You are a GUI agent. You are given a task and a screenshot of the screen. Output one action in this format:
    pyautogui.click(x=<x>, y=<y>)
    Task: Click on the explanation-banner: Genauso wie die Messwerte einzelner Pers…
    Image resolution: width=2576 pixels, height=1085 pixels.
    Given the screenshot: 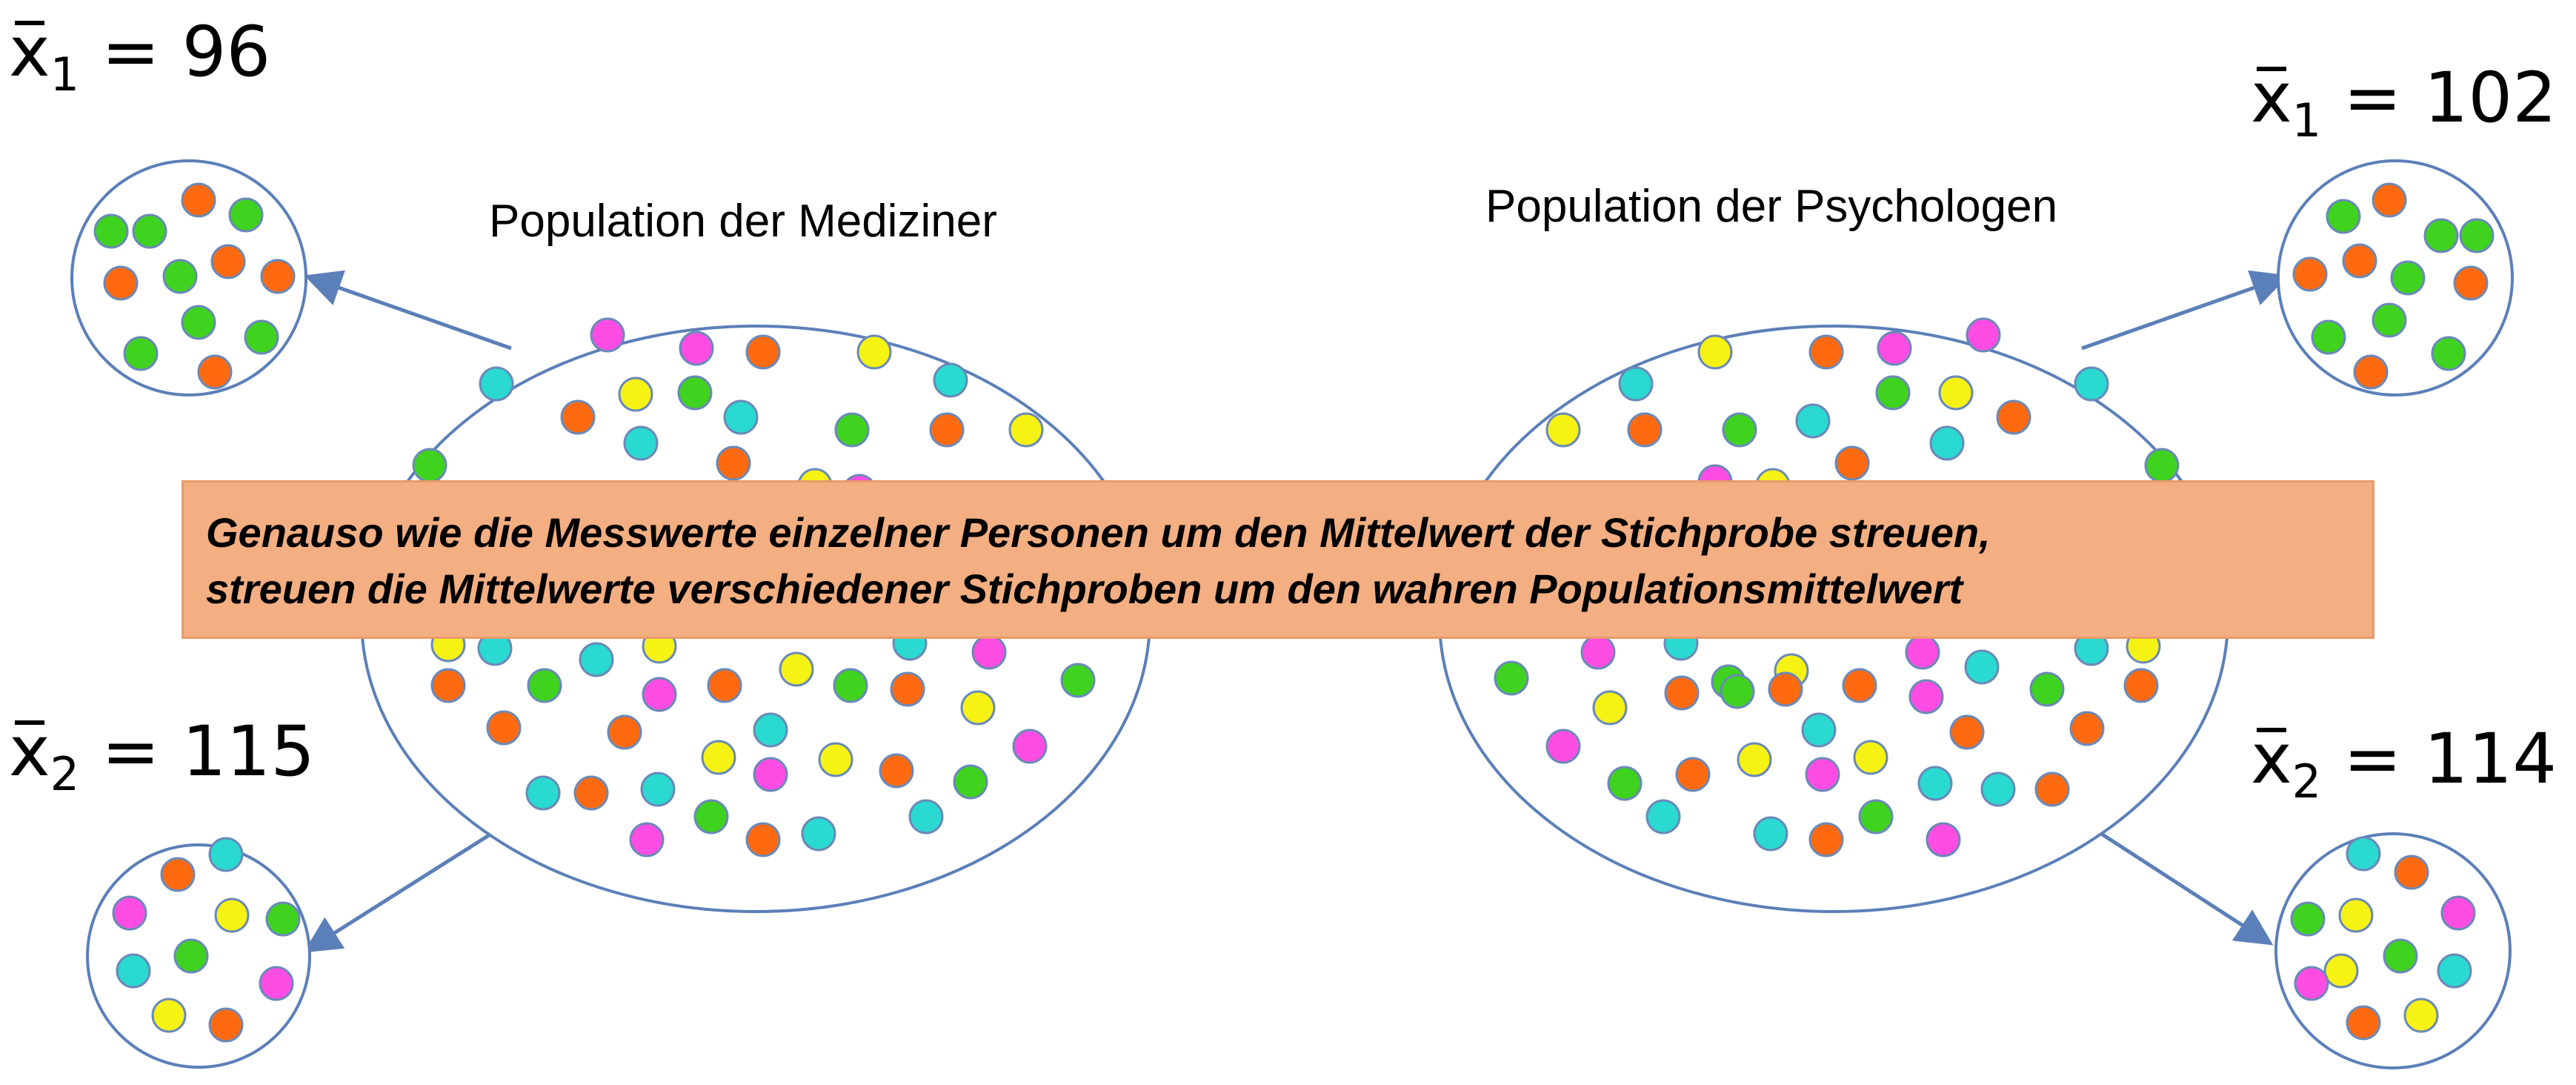 What is the action you would take?
    pyautogui.click(x=1278, y=559)
    